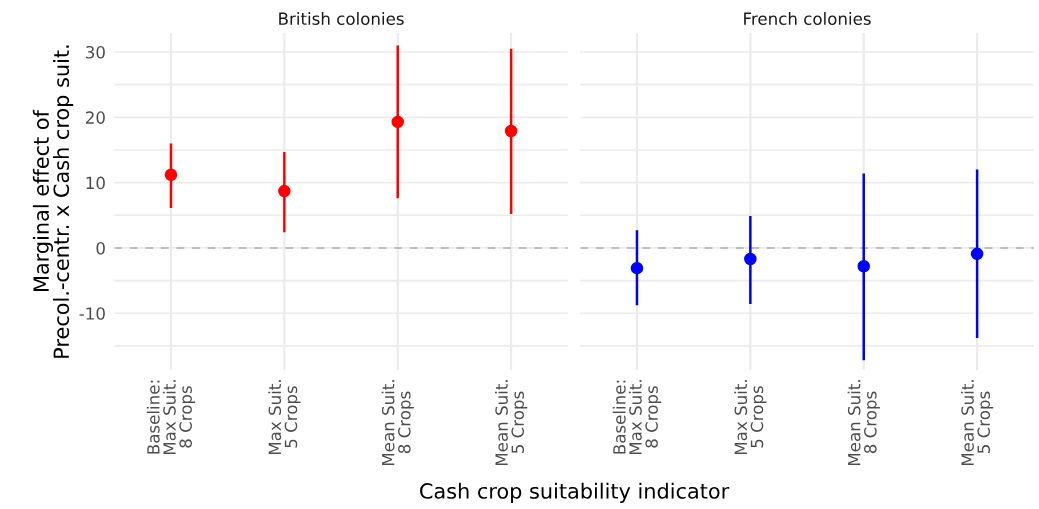 The image size is (1039, 509). What do you see at coordinates (53, 201) in the screenshot?
I see `y-axis-title: Marginal effect of Precol.-centr. x Cash crop suit.` at bounding box center [53, 201].